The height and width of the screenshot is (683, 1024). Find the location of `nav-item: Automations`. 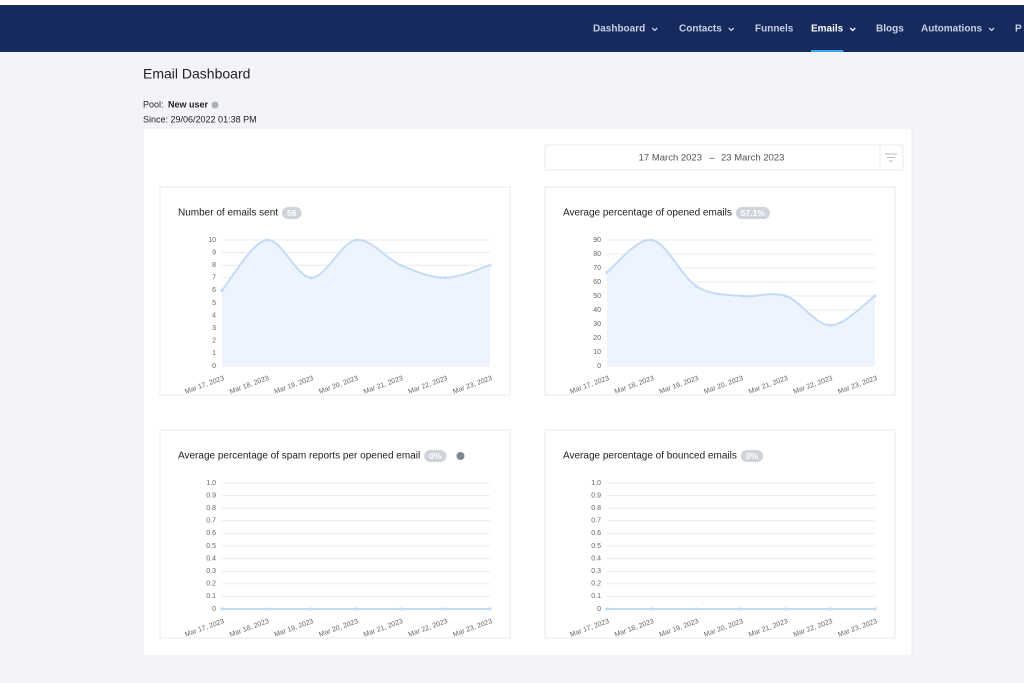

nav-item: Automations is located at coordinates (952, 29).